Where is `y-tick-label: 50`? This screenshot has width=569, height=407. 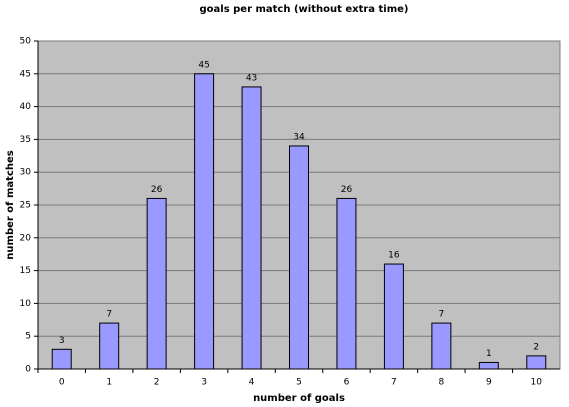
y-tick-label: 50 is located at coordinates (26, 42).